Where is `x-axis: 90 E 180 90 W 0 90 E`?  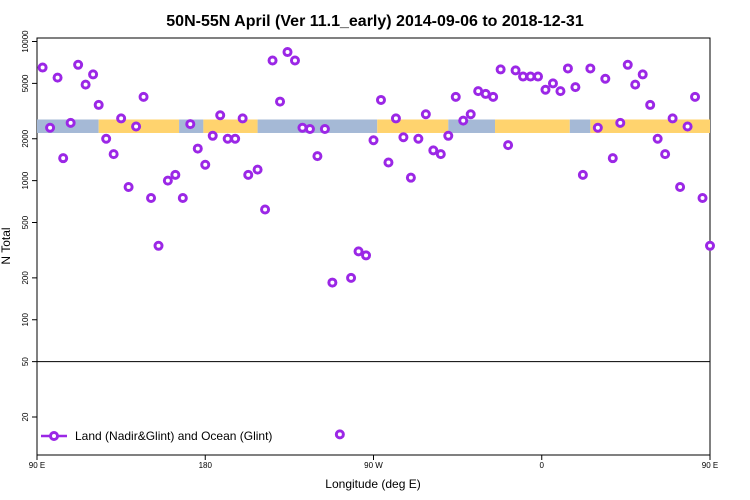 x-axis: 90 E 180 90 W 0 90 E is located at coordinates (373, 462).